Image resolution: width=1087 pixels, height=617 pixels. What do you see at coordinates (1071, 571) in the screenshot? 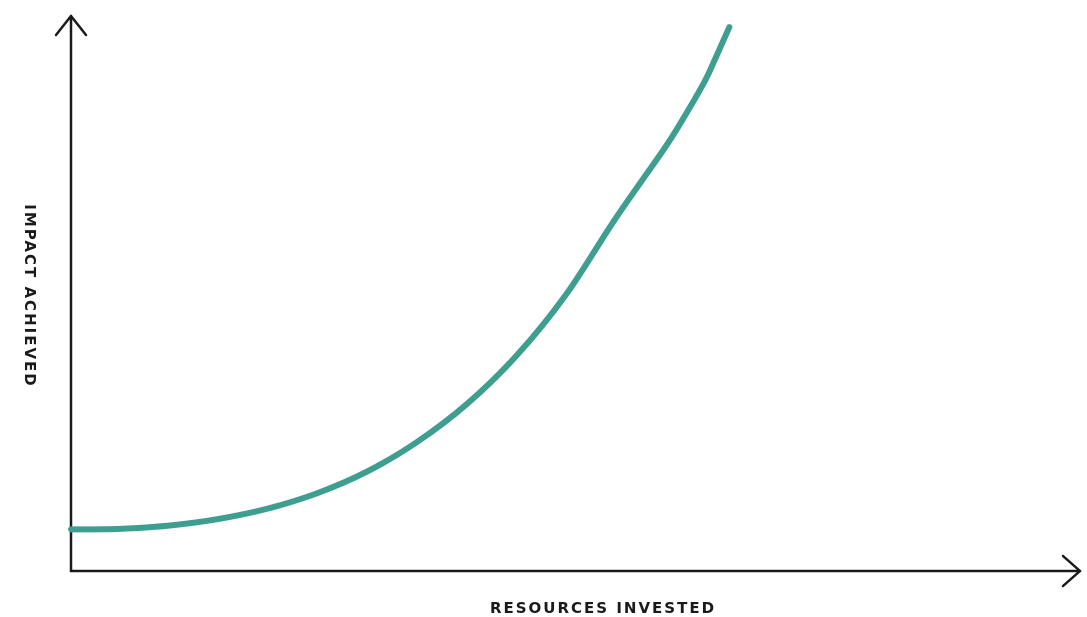
I see `x-axis-arrow-icon` at bounding box center [1071, 571].